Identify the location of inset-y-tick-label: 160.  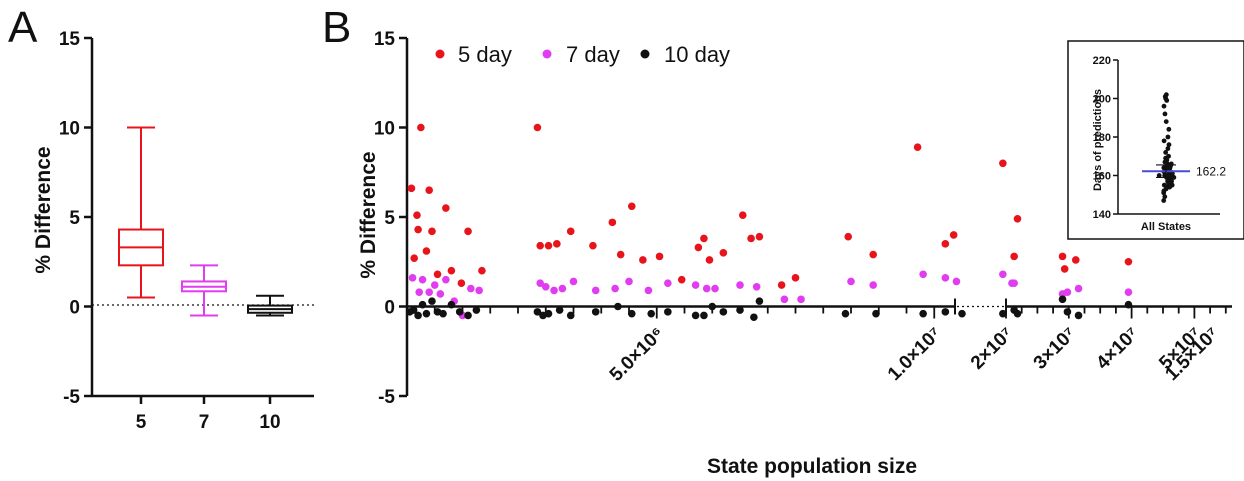
(1102, 177).